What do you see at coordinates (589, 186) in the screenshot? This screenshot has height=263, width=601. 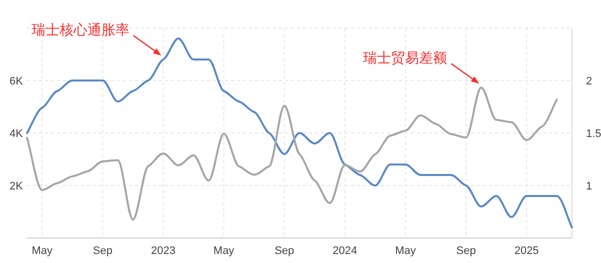 I see `y2-tick-label: 1` at bounding box center [589, 186].